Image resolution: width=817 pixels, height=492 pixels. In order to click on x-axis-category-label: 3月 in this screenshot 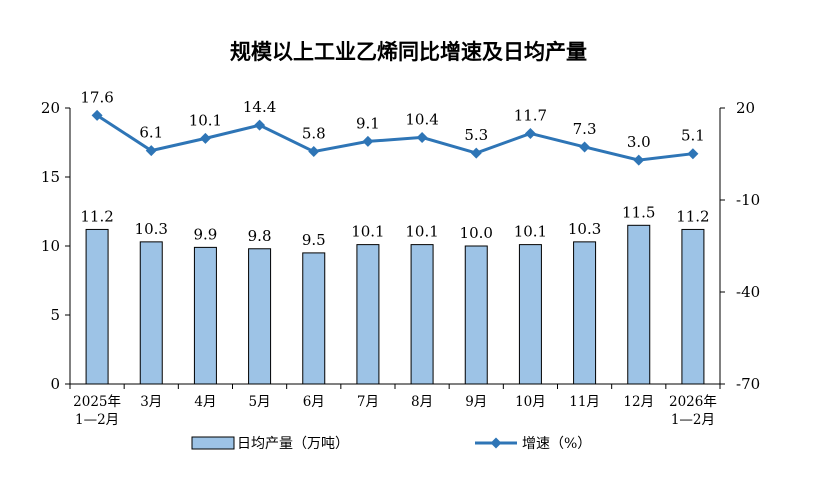, I will do `click(151, 402)`.